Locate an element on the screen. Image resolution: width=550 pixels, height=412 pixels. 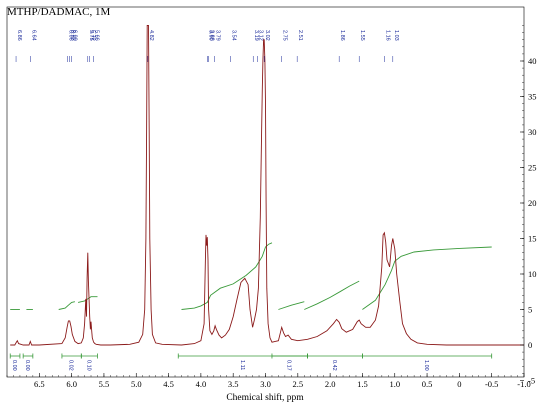
peak-label-text: 5.72 is located at coordinates (93, 35).